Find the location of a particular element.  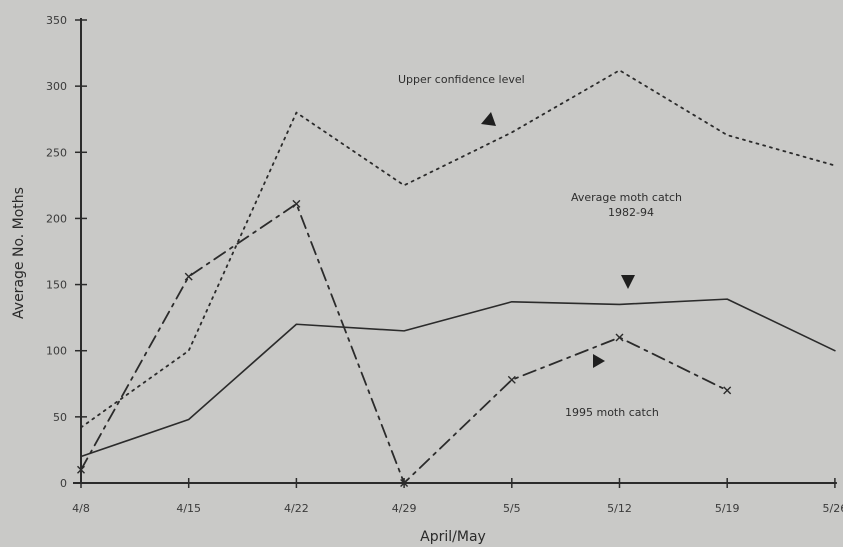

average-catch-annotation: Average moth catch is located at coordinates (626, 197).